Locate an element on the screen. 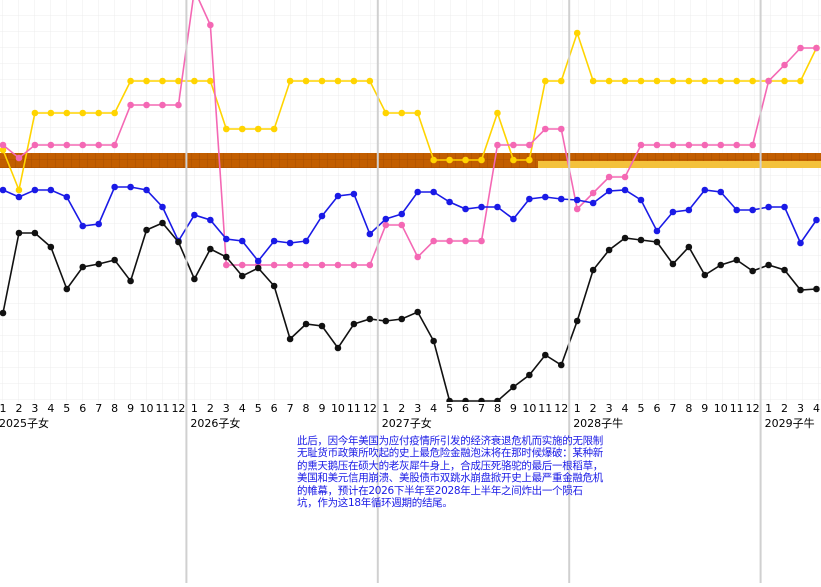 The height and width of the screenshot is (587, 821). series-line is located at coordinates (410, 224).